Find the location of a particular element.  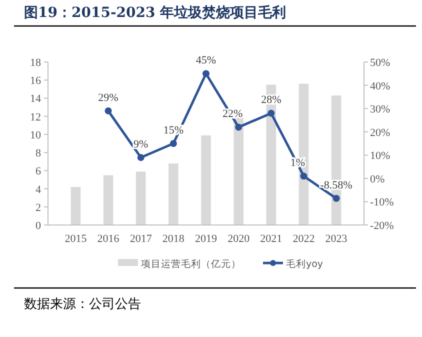

y-tick-label: 12 is located at coordinates (35, 117).